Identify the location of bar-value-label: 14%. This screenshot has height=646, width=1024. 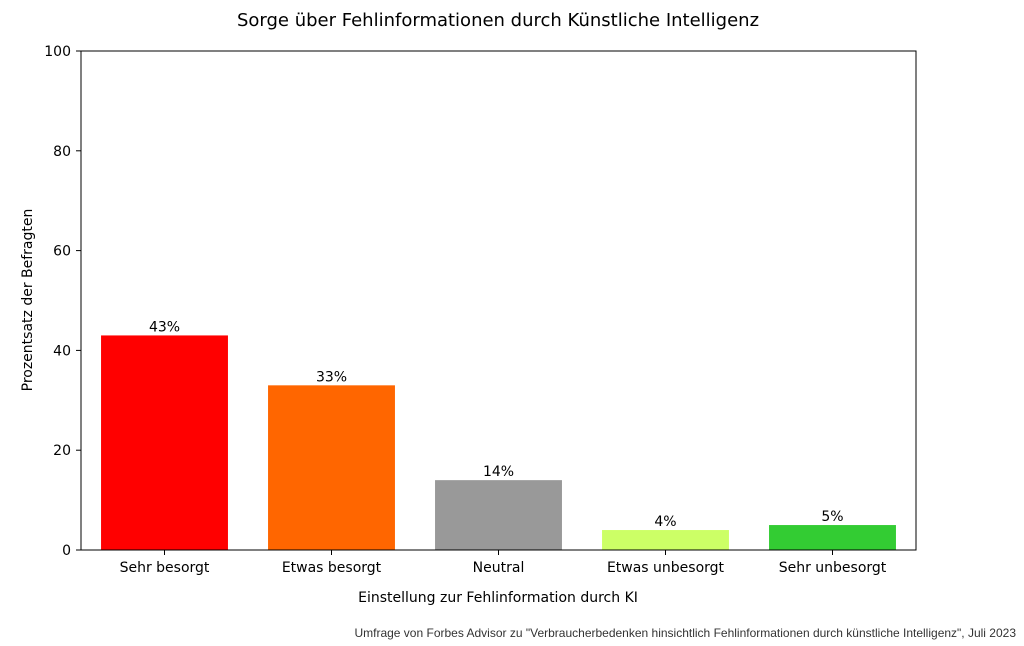
(498, 472).